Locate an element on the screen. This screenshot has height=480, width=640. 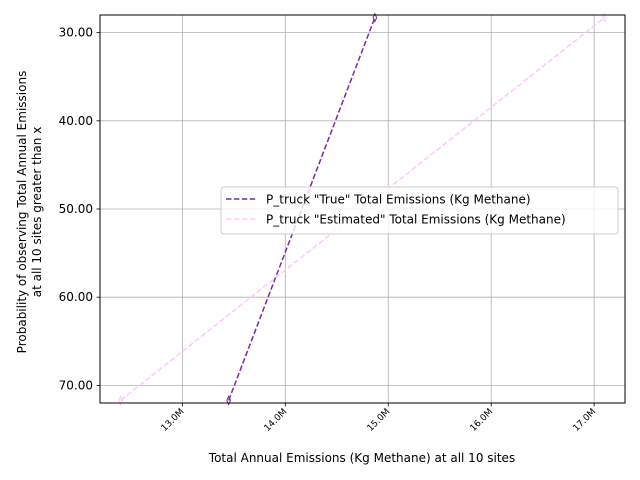
legend-box is located at coordinates (419, 210).